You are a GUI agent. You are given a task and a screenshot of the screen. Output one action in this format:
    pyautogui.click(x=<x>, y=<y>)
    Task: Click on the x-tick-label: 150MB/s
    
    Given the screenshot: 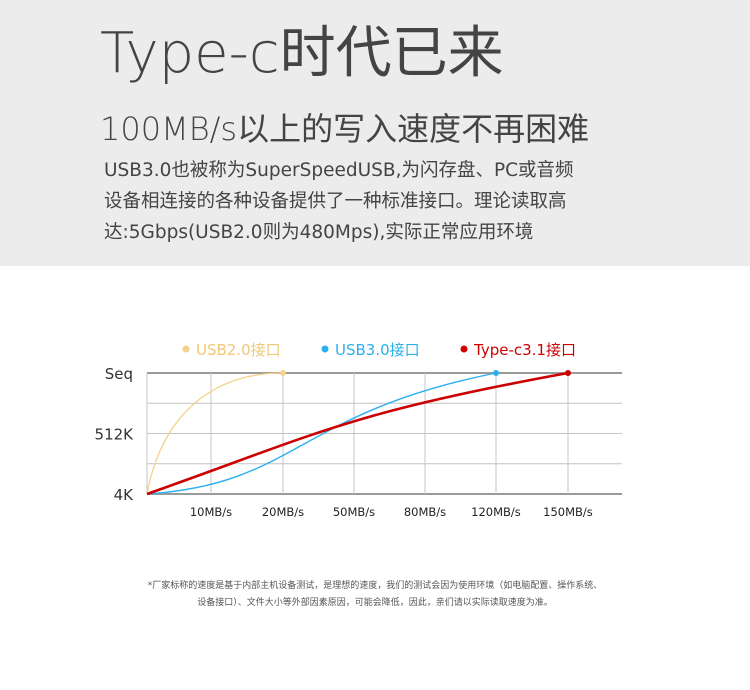 What is the action you would take?
    pyautogui.click(x=568, y=512)
    